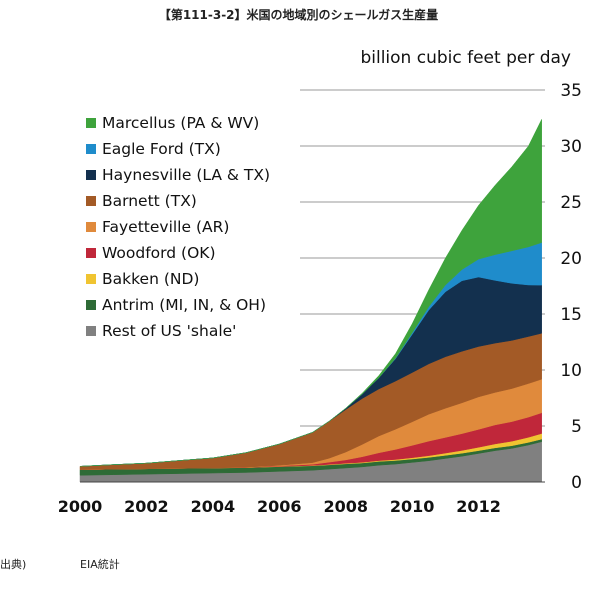  Describe the element at coordinates (146, 506) in the screenshot. I see `x-tick-label: 2002` at that location.